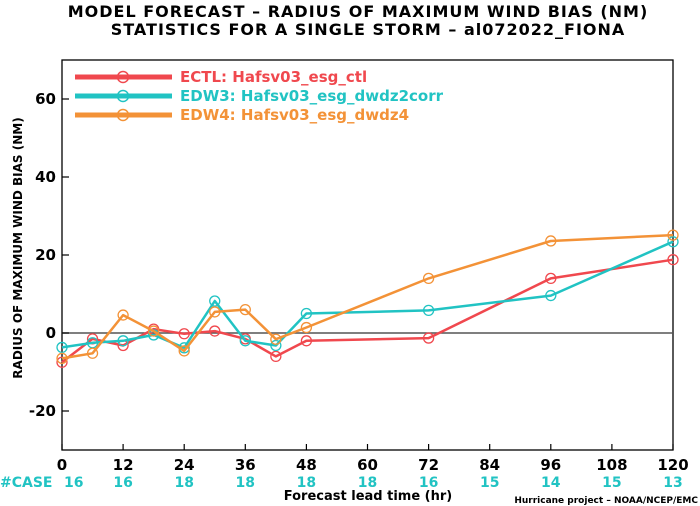 The height and width of the screenshot is (506, 700). Describe the element at coordinates (42, 411) in the screenshot. I see `y-tick-label: -20` at that location.